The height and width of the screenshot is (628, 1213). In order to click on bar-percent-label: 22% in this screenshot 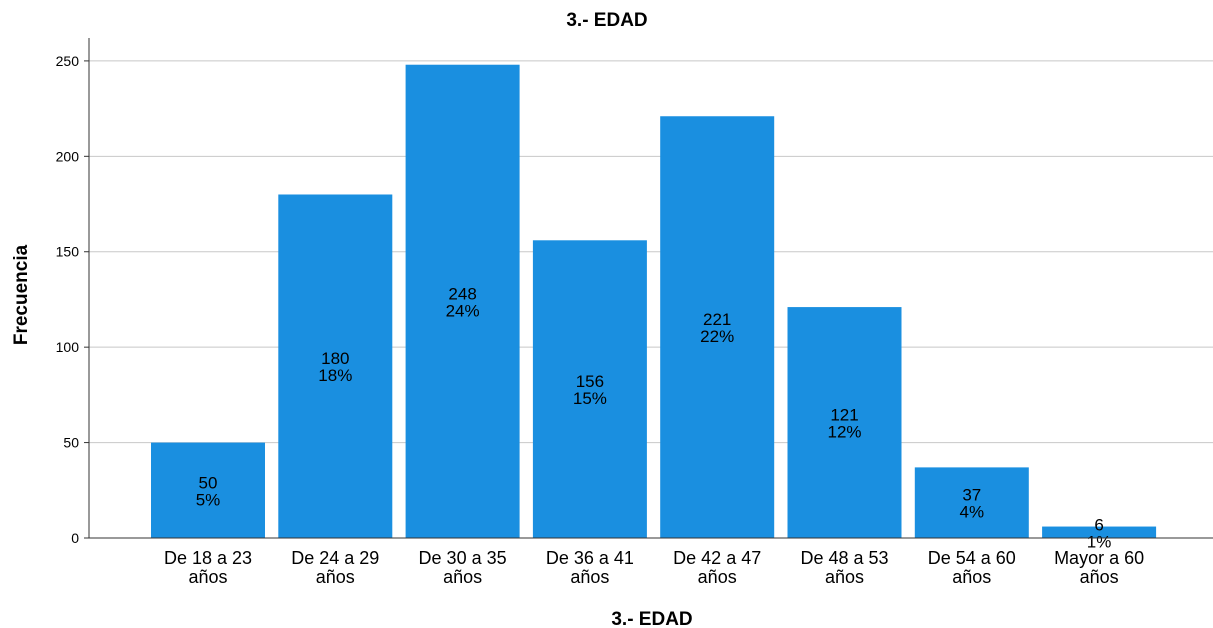, I will do `click(717, 336)`.